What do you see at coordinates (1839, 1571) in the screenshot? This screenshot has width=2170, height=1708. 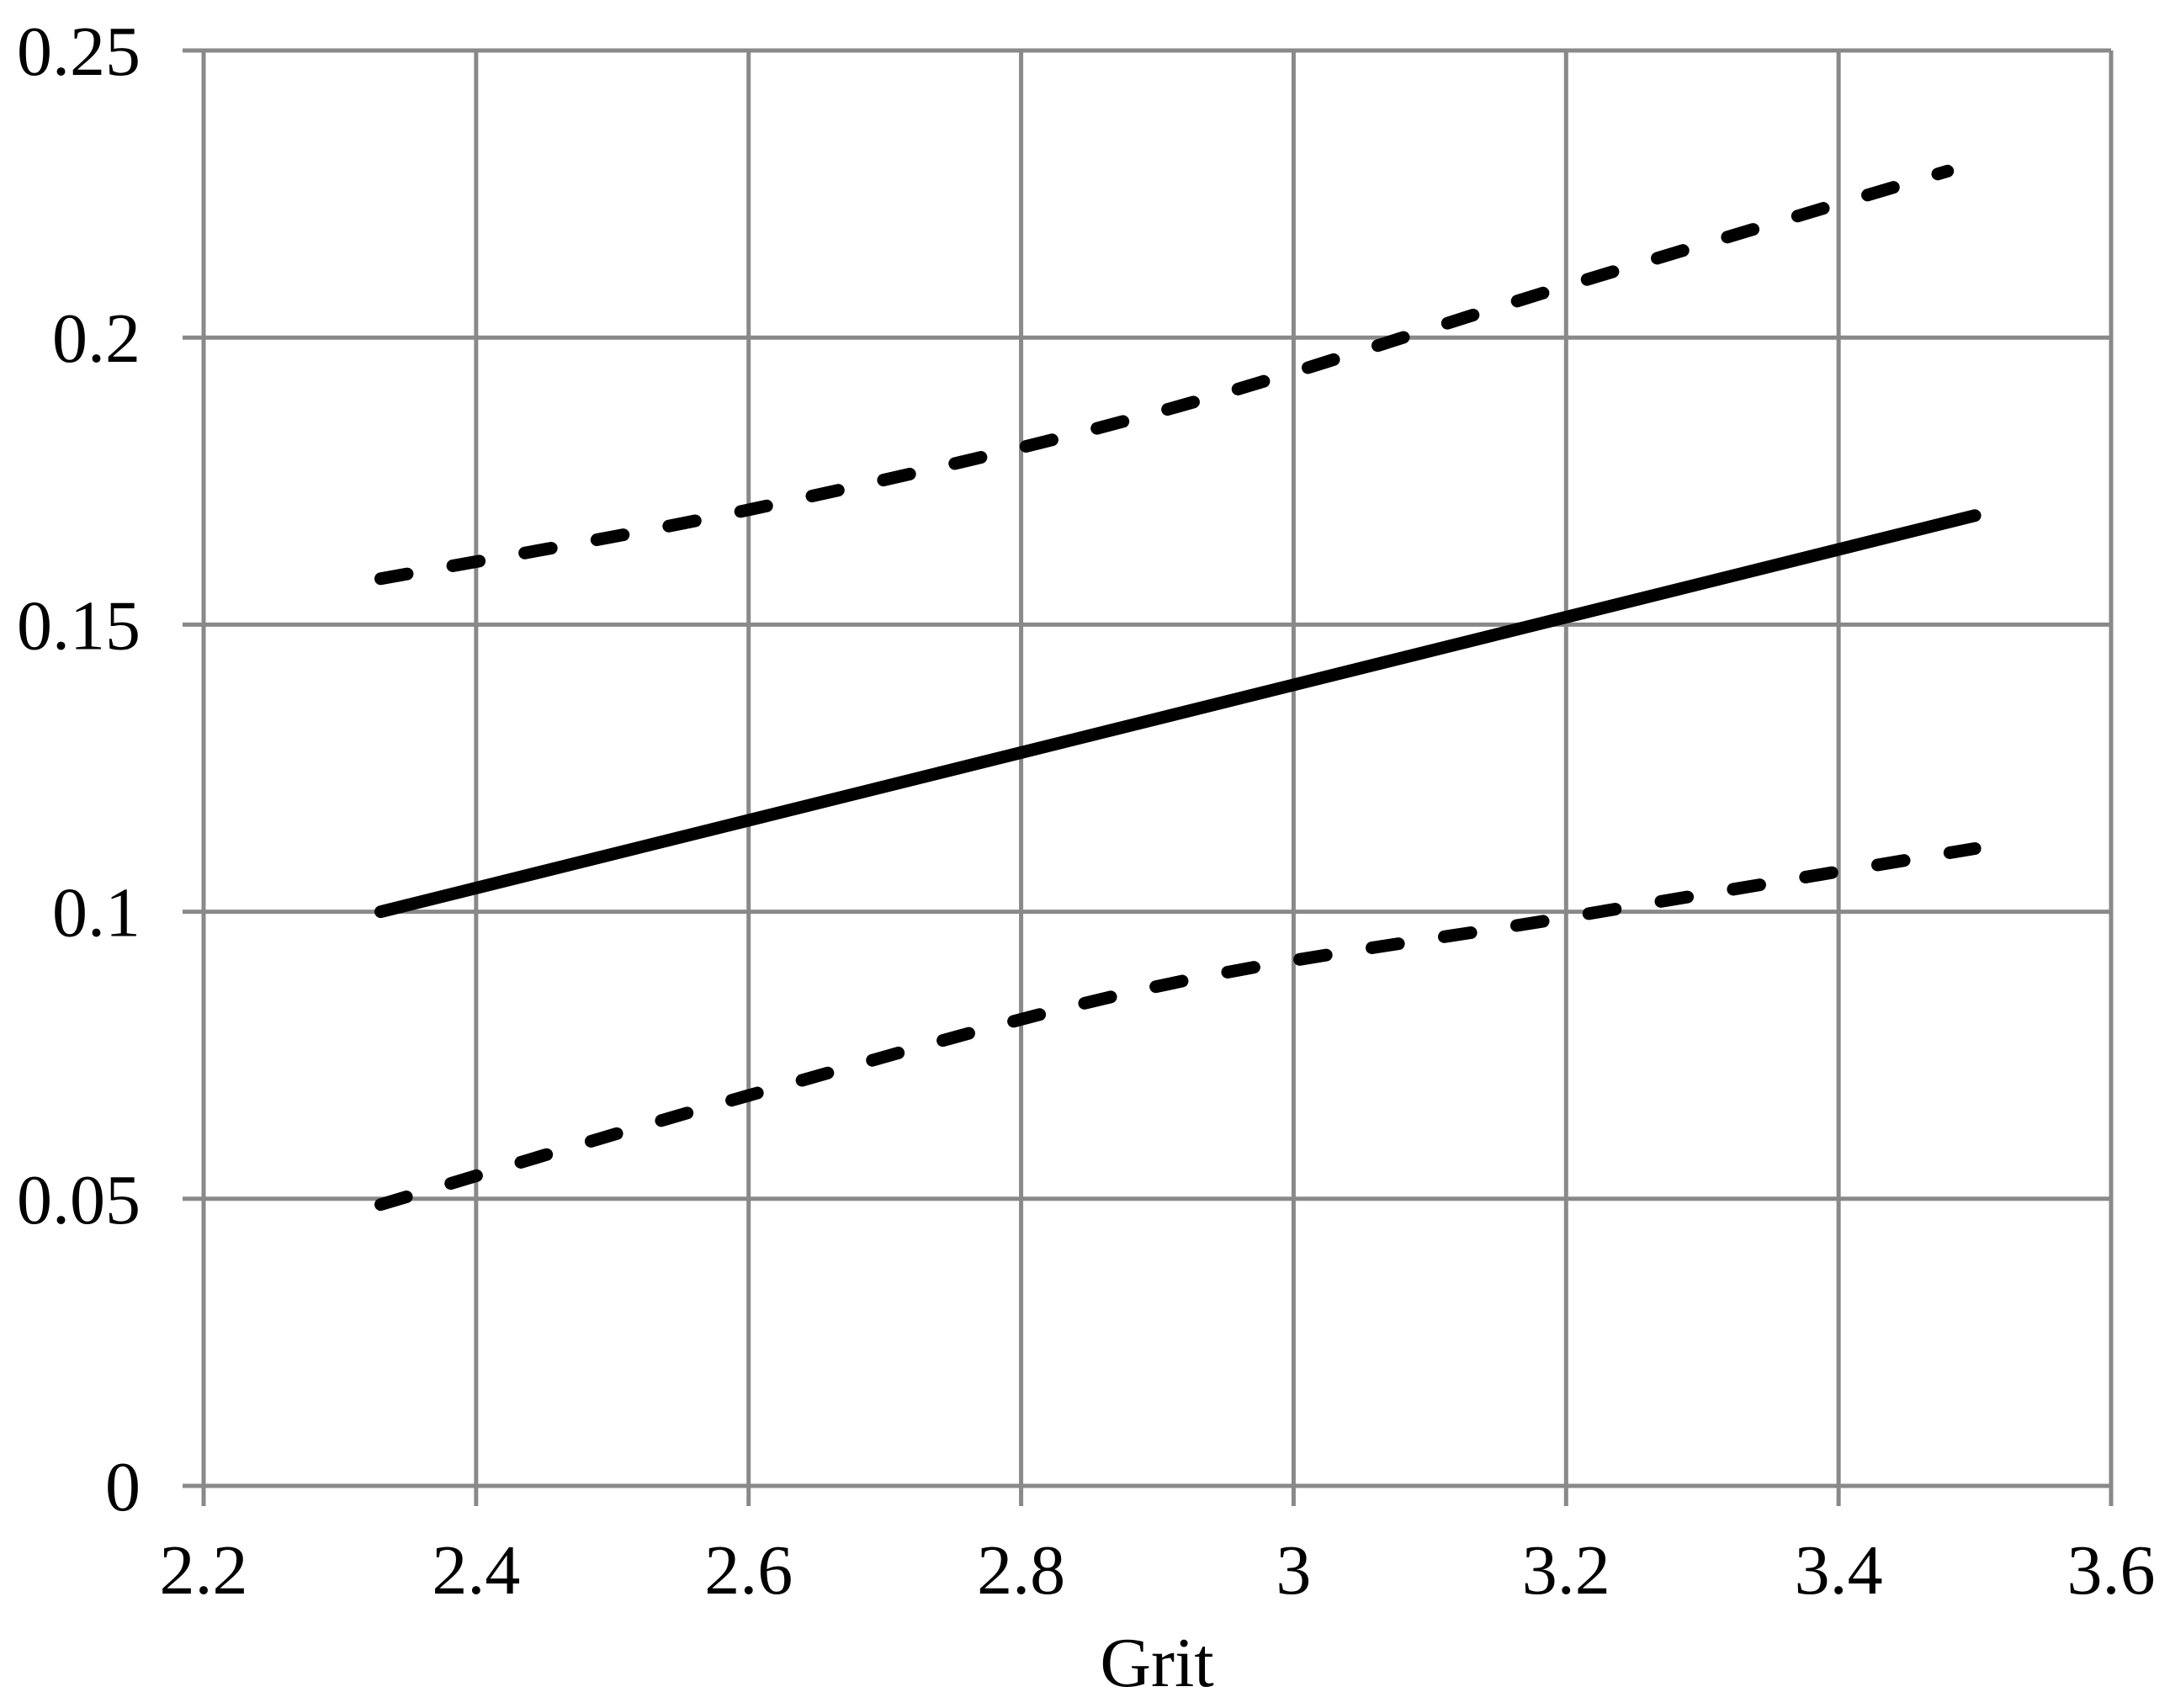 I see `x-tick-label: 3.4` at bounding box center [1839, 1571].